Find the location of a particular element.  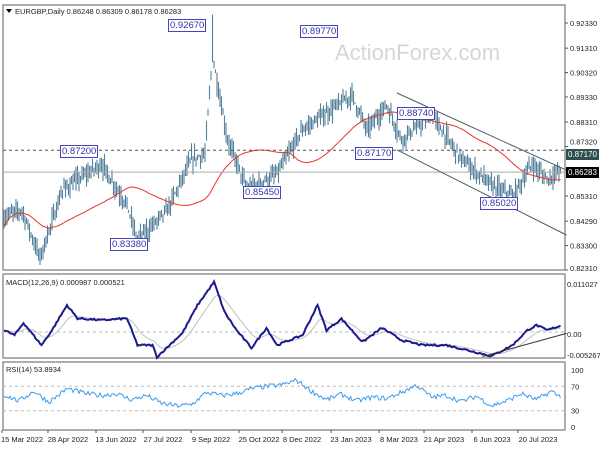

rsi-tick-label: 30 is located at coordinates (575, 411).